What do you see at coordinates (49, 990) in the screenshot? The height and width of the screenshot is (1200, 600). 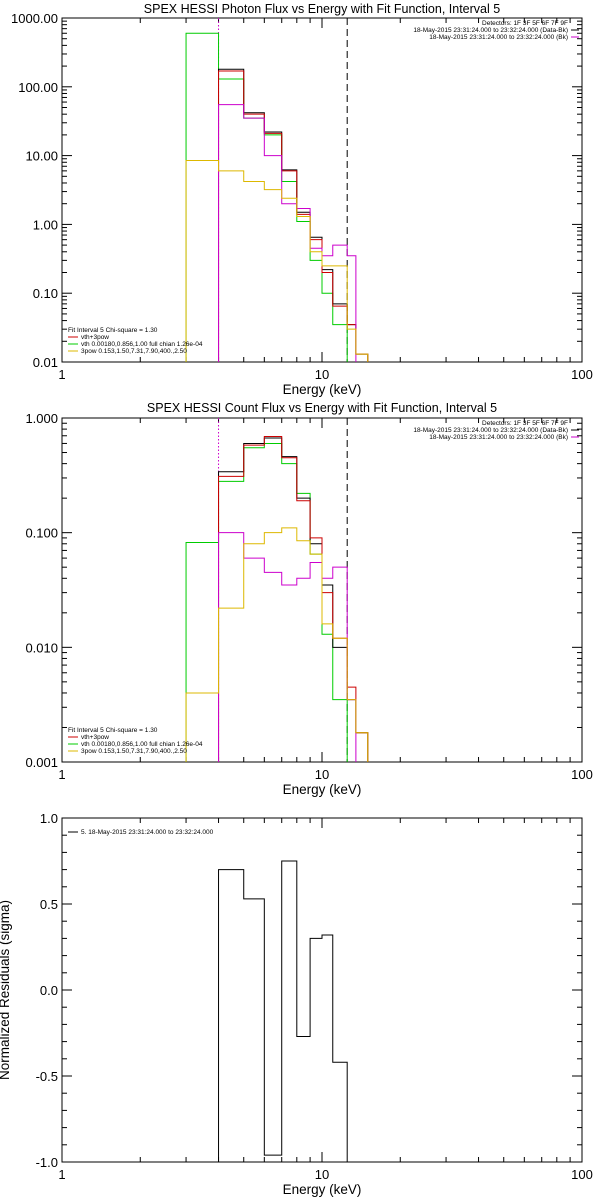 I see `y-tick-label: 0.0` at bounding box center [49, 990].